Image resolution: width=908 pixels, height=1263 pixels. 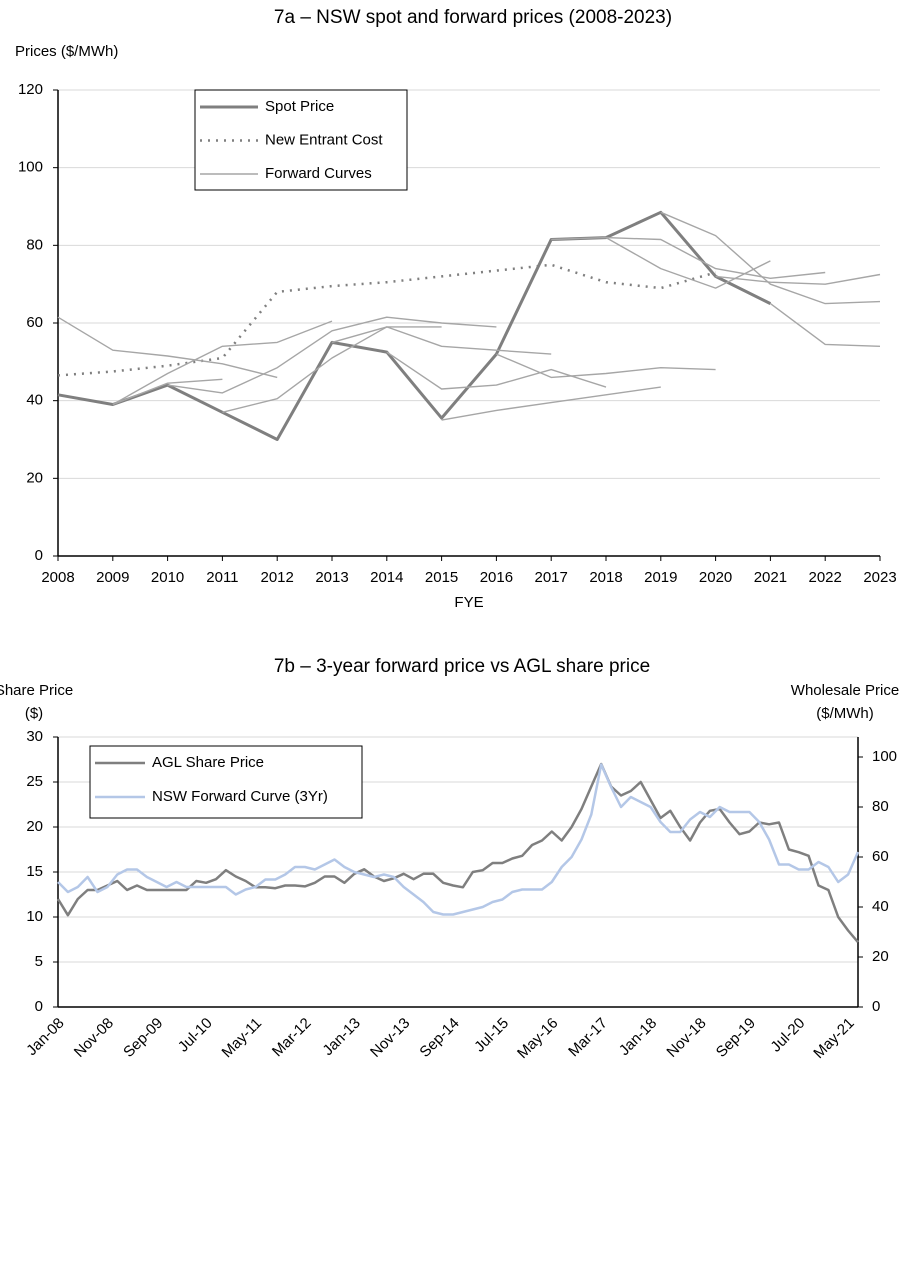 What do you see at coordinates (390, 1038) in the screenshot?
I see `x-tick-label: Nov-13` at bounding box center [390, 1038].